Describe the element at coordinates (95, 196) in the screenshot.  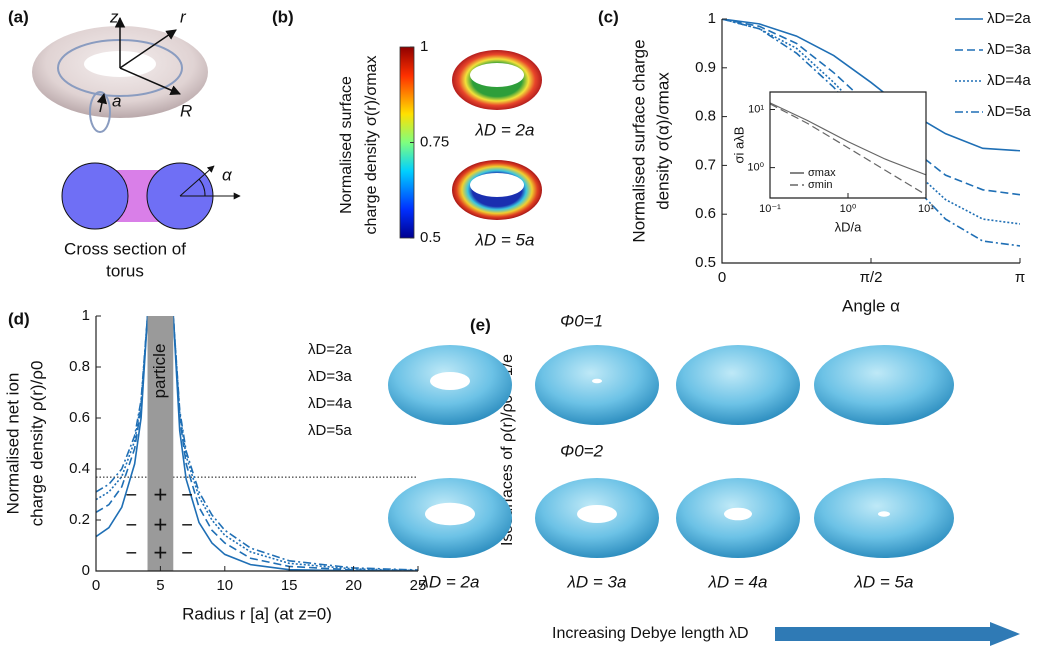
I see `cross-circle` at that location.